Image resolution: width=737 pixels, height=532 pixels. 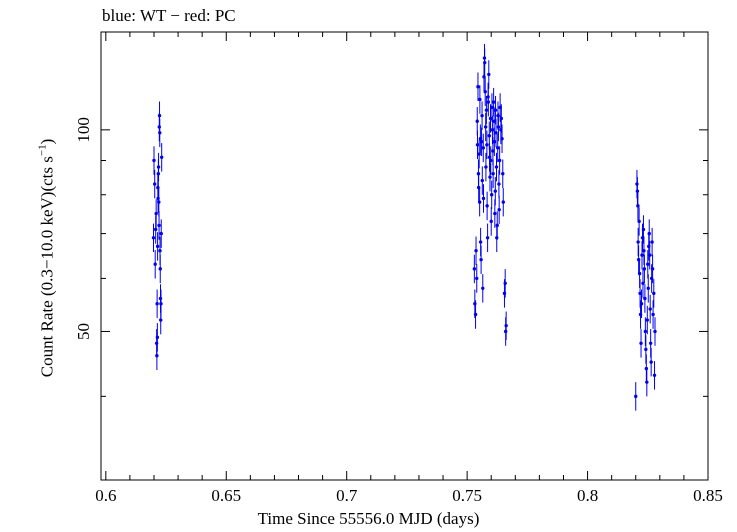 What do you see at coordinates (226, 495) in the screenshot?
I see `x-tick-label: 0.65` at bounding box center [226, 495].